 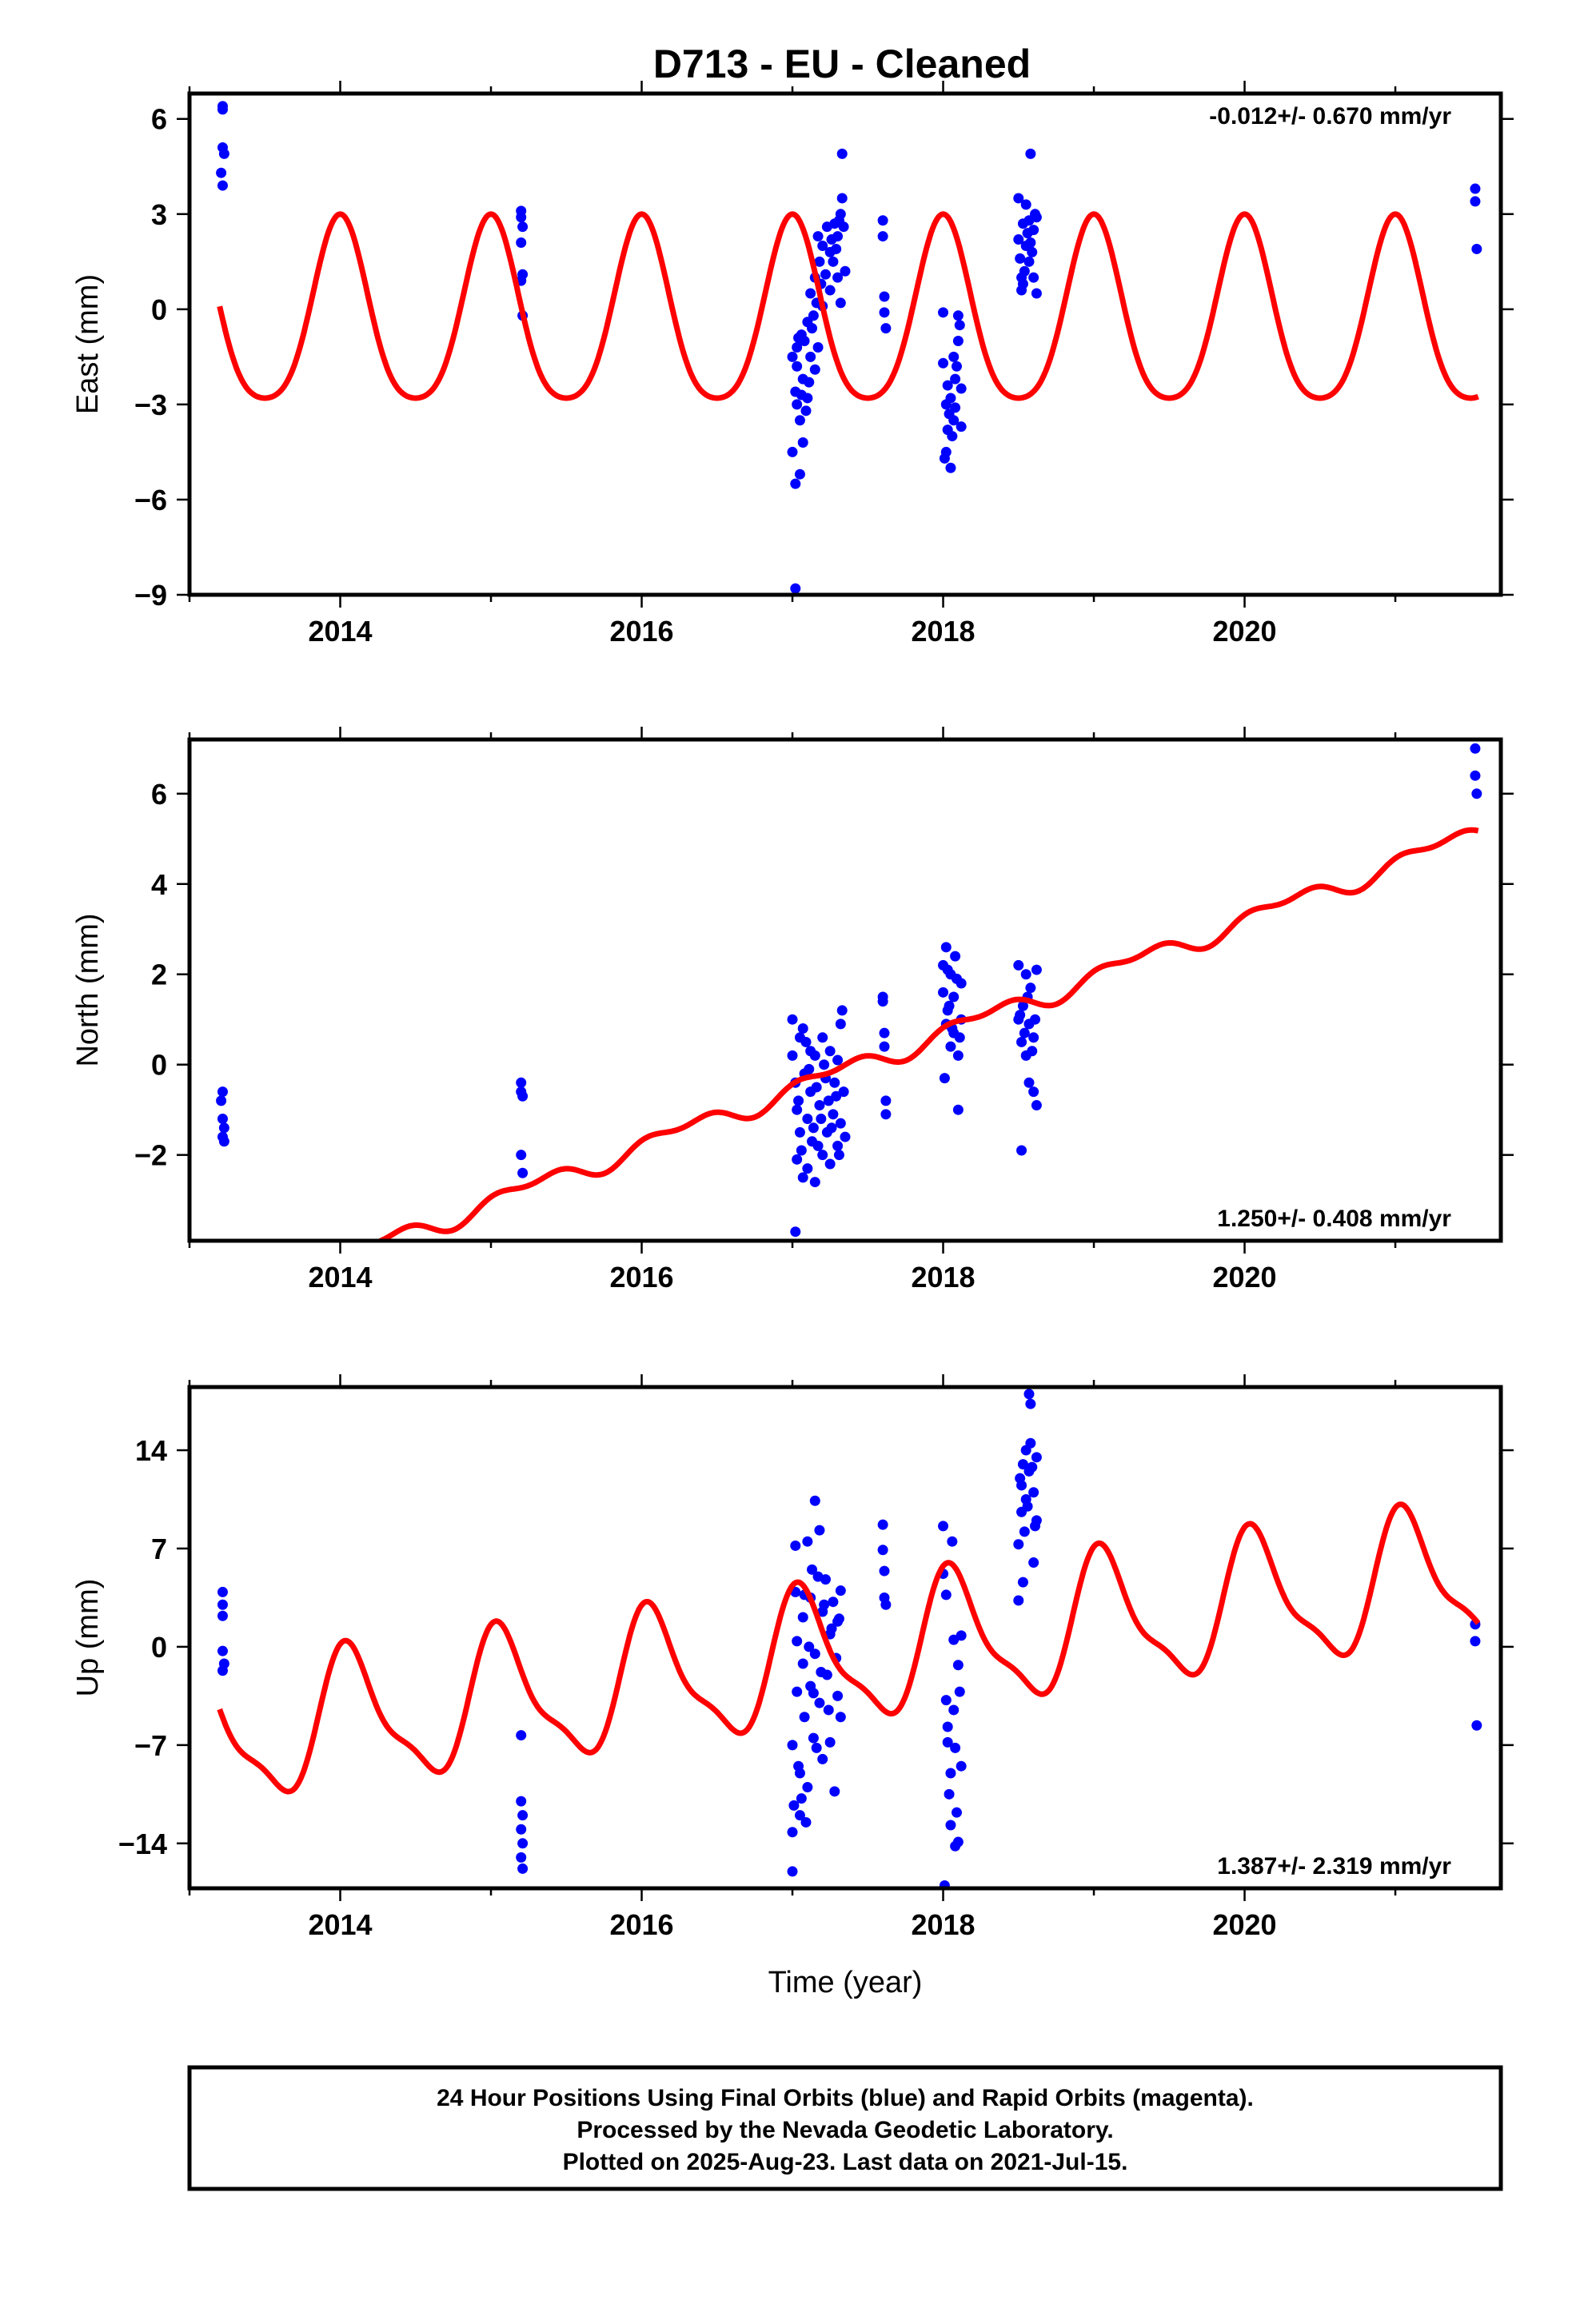 I want to click on y-tick-label: −14, so click(x=143, y=1844).